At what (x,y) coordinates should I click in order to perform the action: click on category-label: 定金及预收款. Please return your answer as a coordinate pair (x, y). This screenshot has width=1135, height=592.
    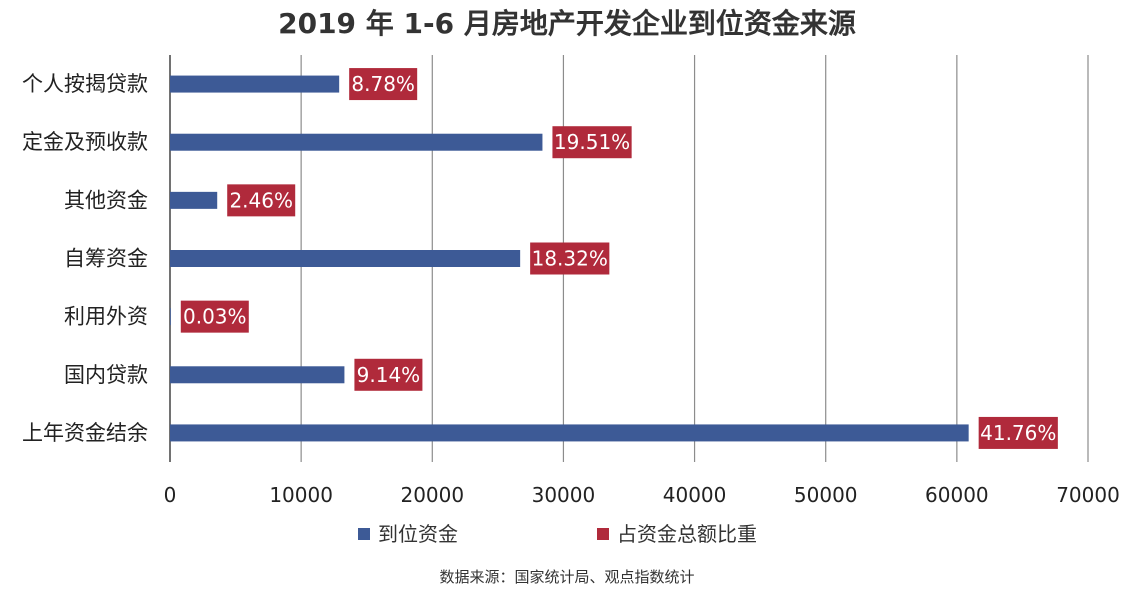
    Looking at the image, I should click on (85, 142).